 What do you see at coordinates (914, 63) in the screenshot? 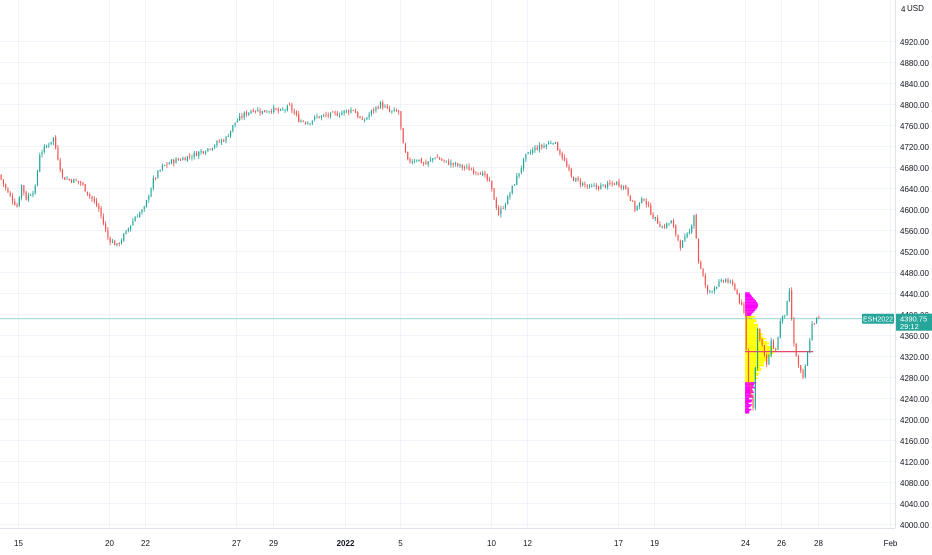
I see `y-tick-label: 4880.00` at bounding box center [914, 63].